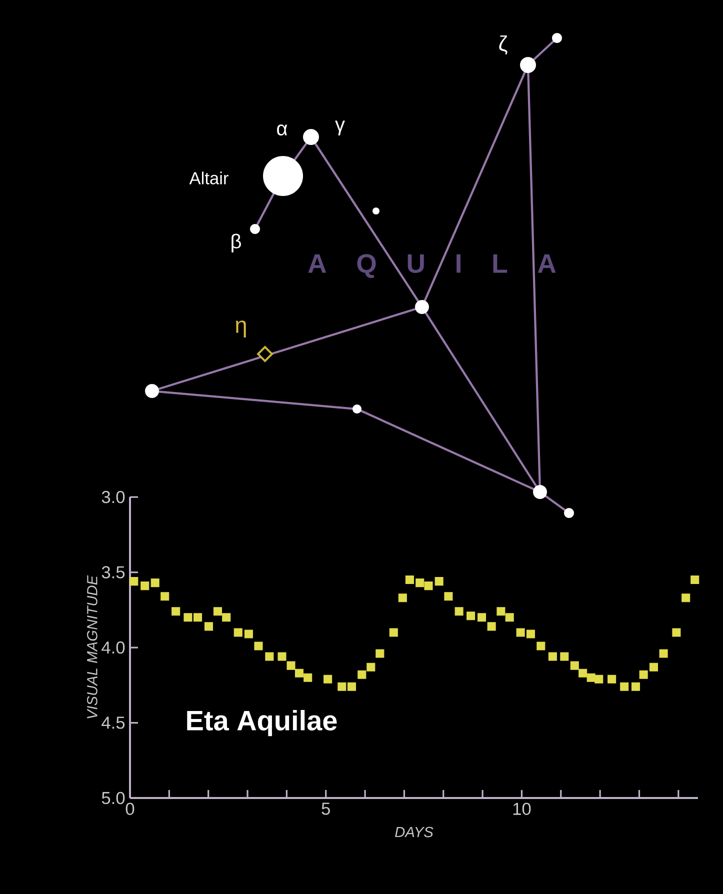 The width and height of the screenshot is (723, 894). I want to click on y-tick-label: 3.5, so click(113, 572).